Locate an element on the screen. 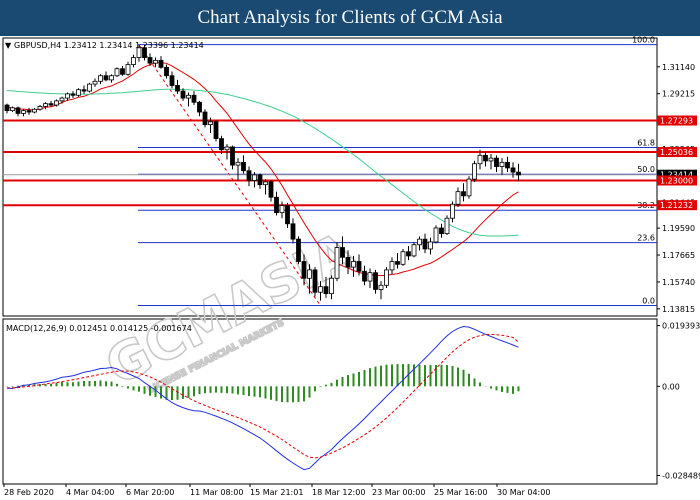 Image resolution: width=700 pixels, height=500 pixels. price-tick-label-6: 1.15740 is located at coordinates (678, 282).